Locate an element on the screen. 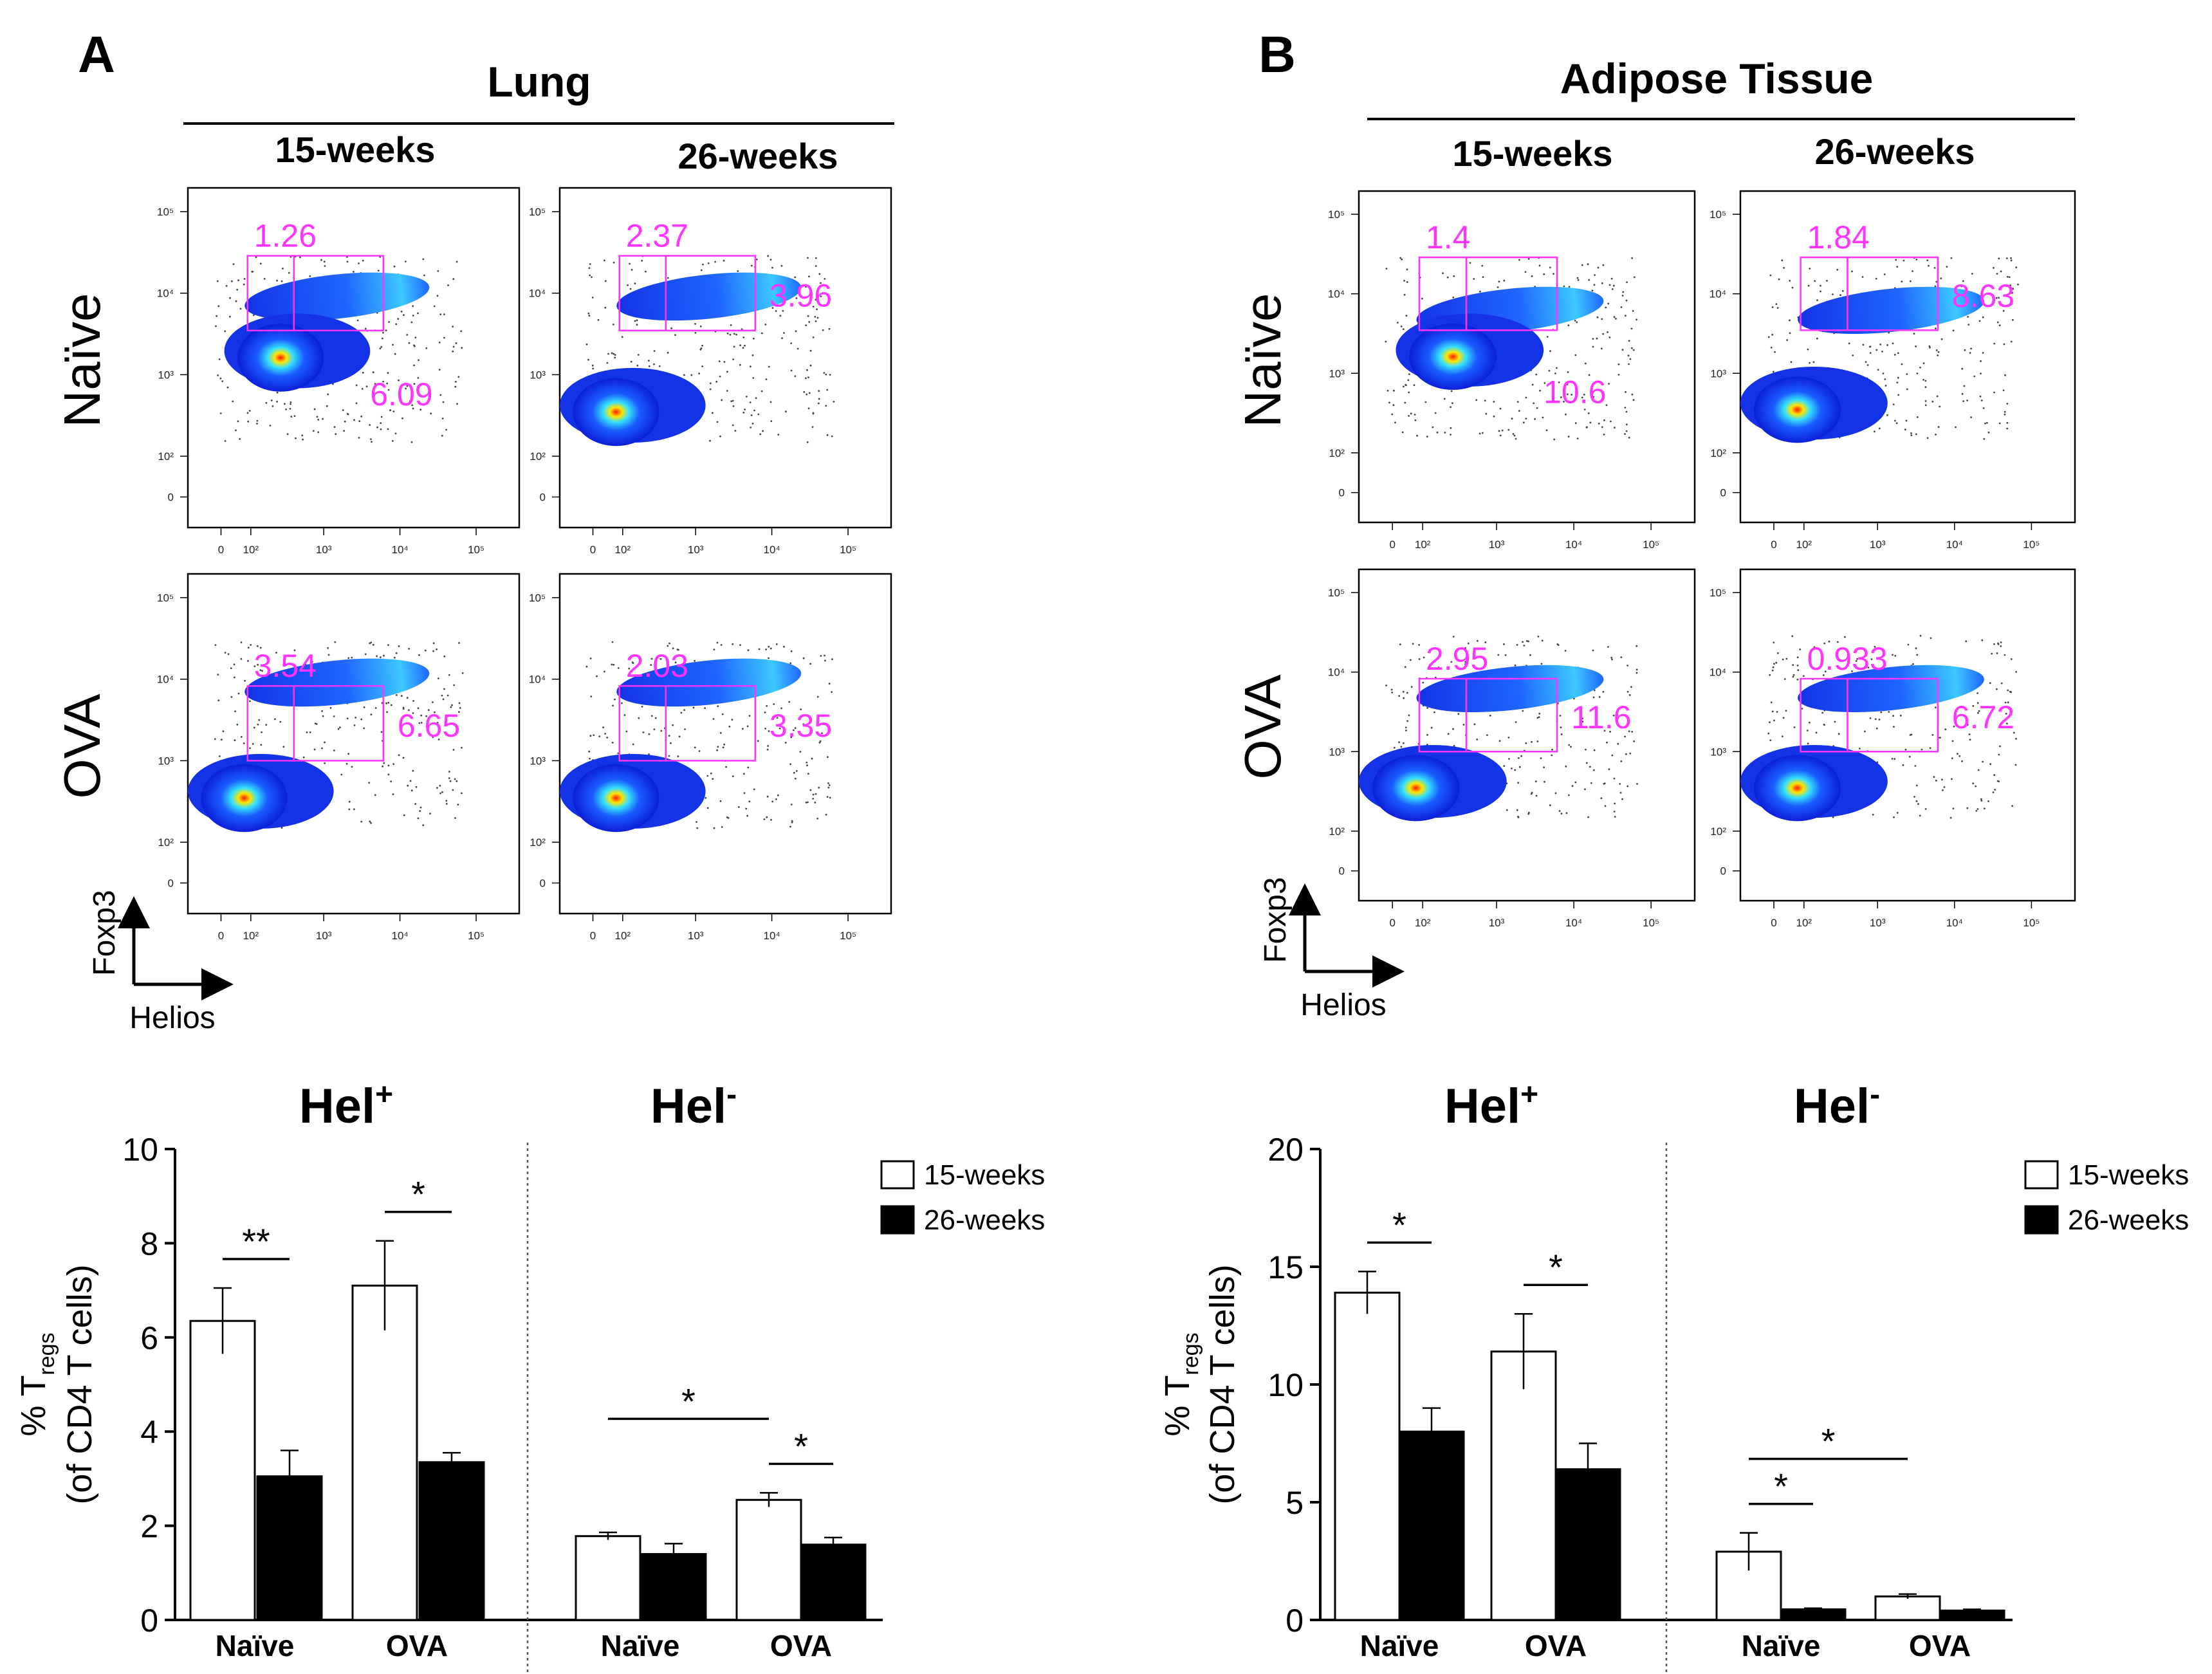 Image resolution: width=2212 pixels, height=1674 pixels. y-axis-label: % Tregs is located at coordinates (1180, 1384).